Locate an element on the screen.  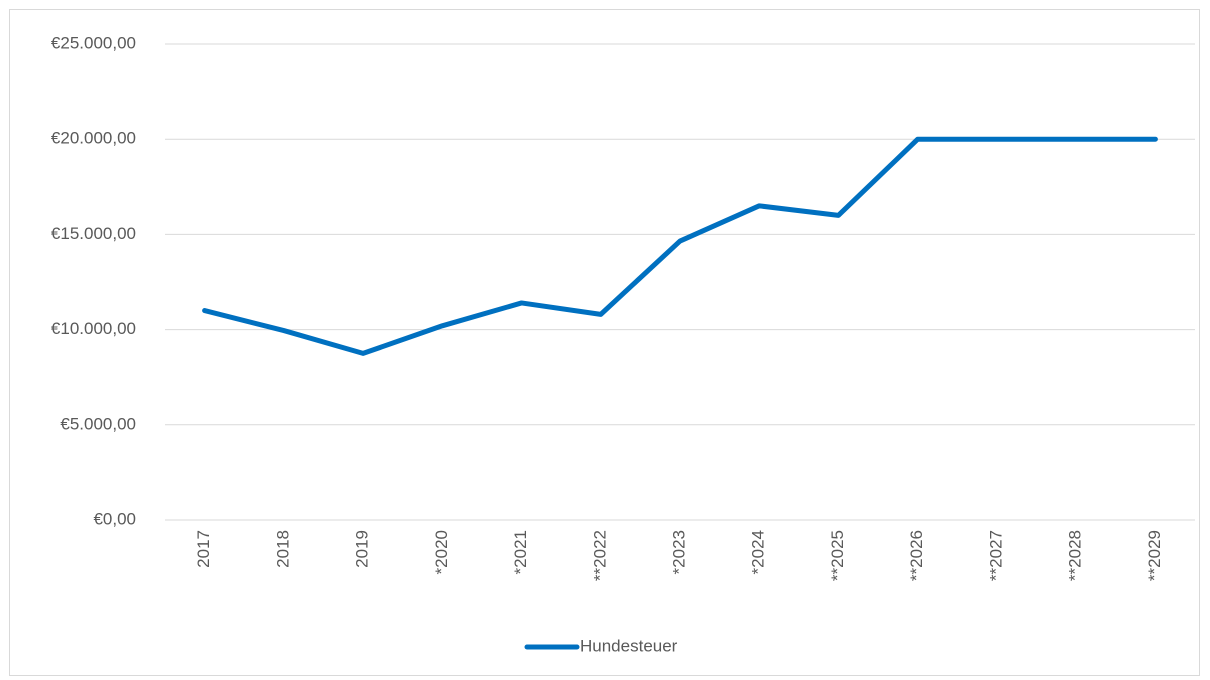
x-tick-label: 2019 is located at coordinates (362, 549).